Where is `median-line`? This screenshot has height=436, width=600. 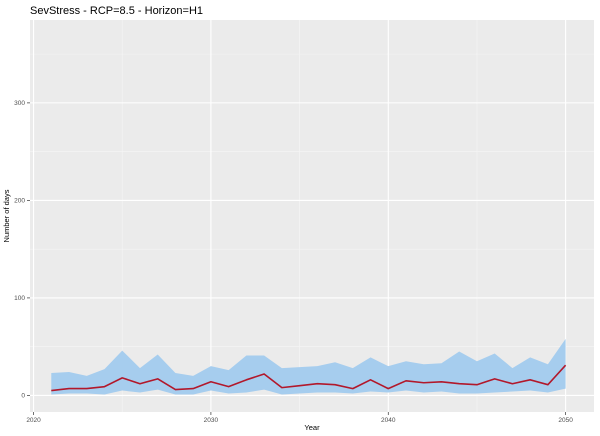 median-line is located at coordinates (309, 378).